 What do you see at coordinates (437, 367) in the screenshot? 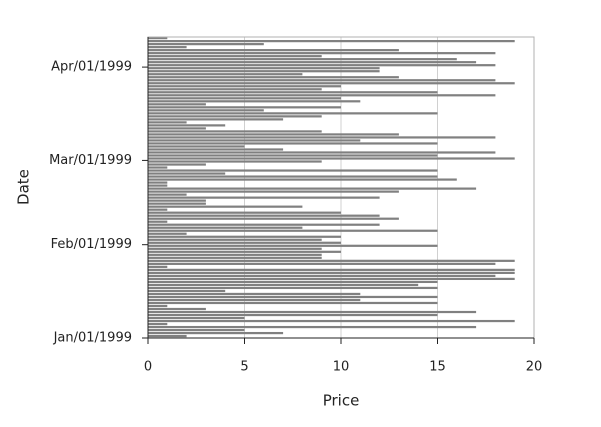
I see `x-tick-label: 15` at bounding box center [437, 367].